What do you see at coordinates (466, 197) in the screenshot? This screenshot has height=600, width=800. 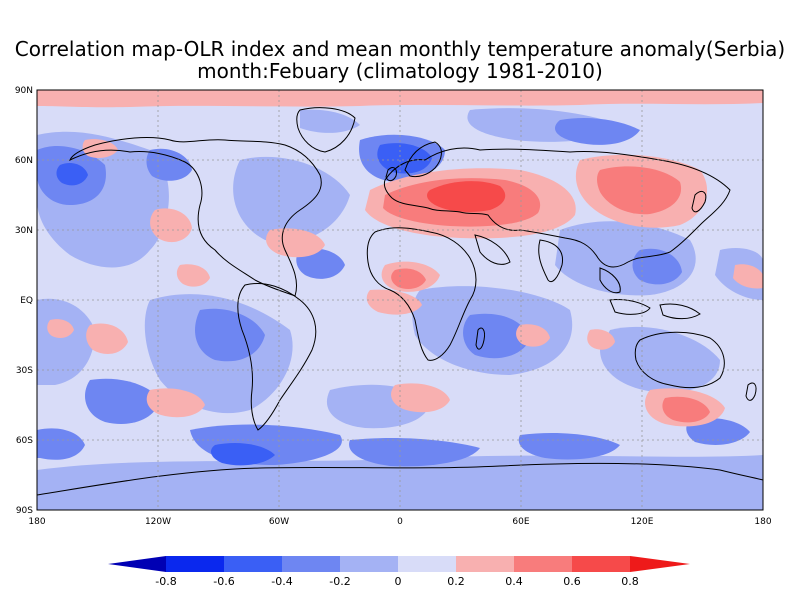 I see `strong-positive-areas` at bounding box center [466, 197].